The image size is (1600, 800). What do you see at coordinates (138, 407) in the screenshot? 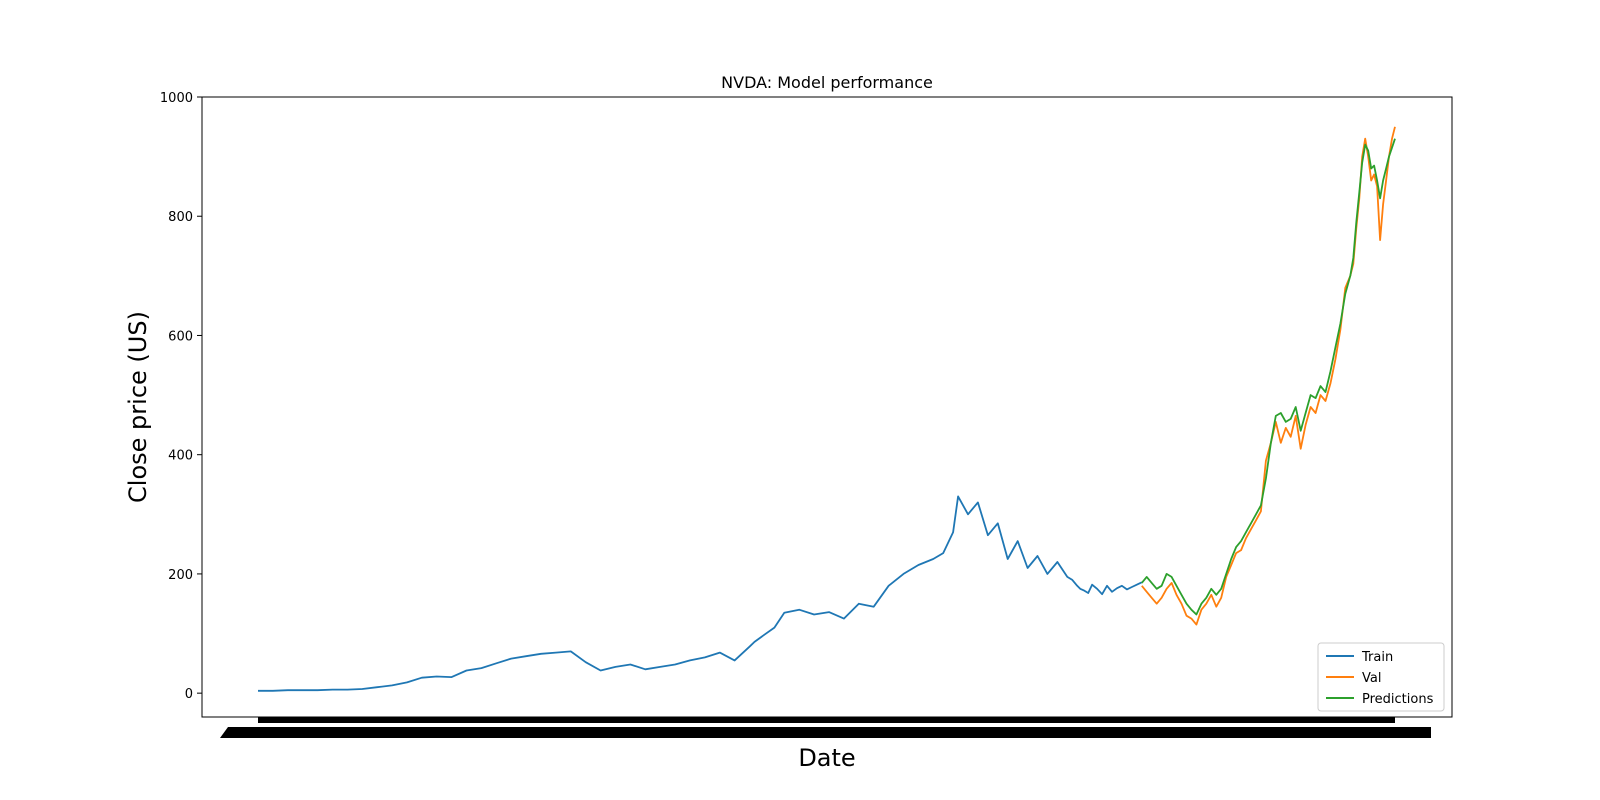
I see `y-axis-label: Close price (US)` at bounding box center [138, 407].